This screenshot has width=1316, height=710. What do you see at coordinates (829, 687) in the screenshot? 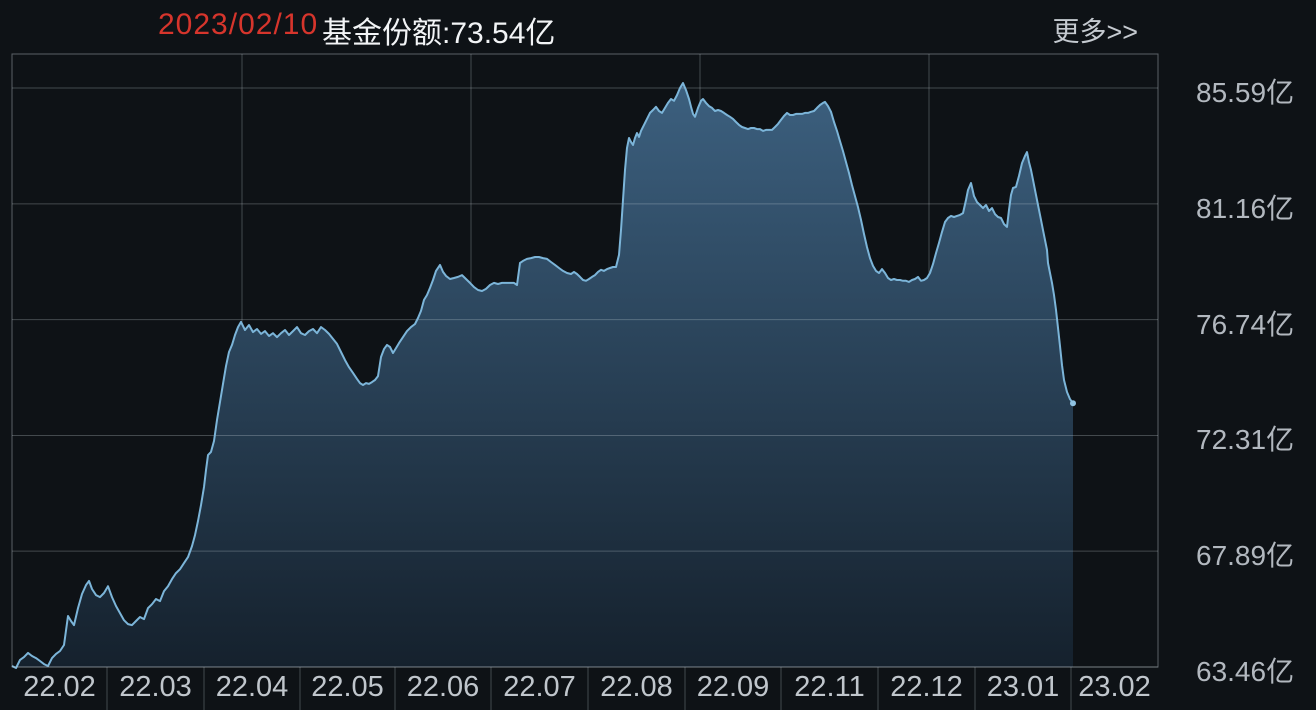
I see `x-axis-label: 22.11` at bounding box center [829, 687].